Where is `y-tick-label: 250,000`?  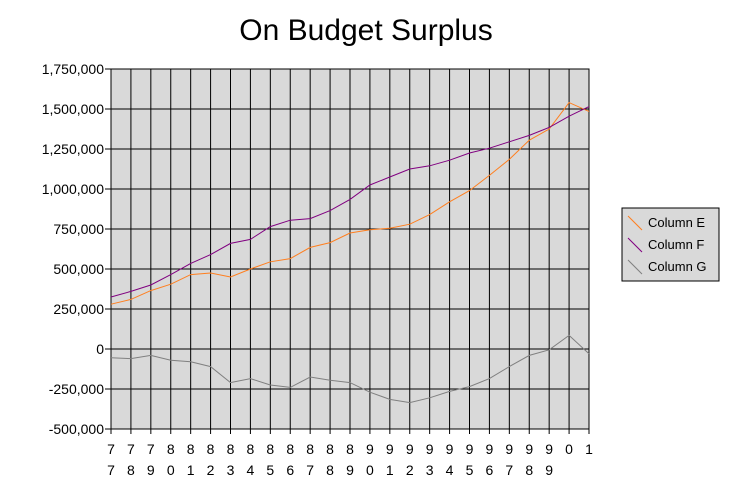
y-tick-label: 250,000 is located at coordinates (78, 309).